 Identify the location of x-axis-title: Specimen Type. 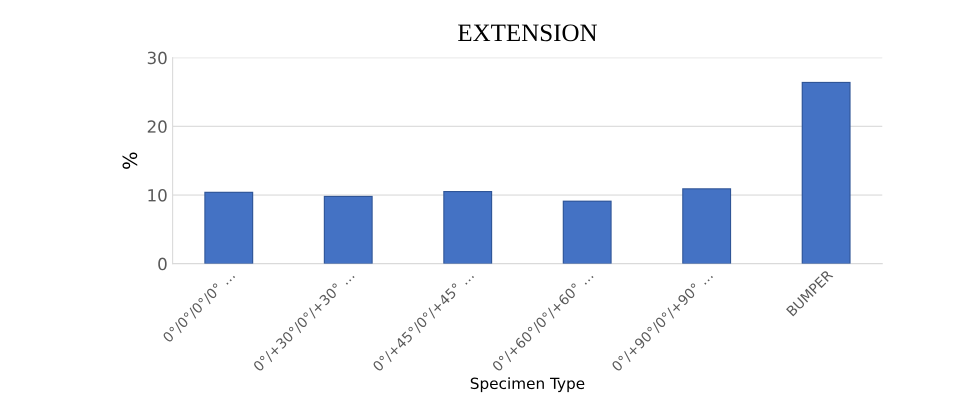
(527, 384).